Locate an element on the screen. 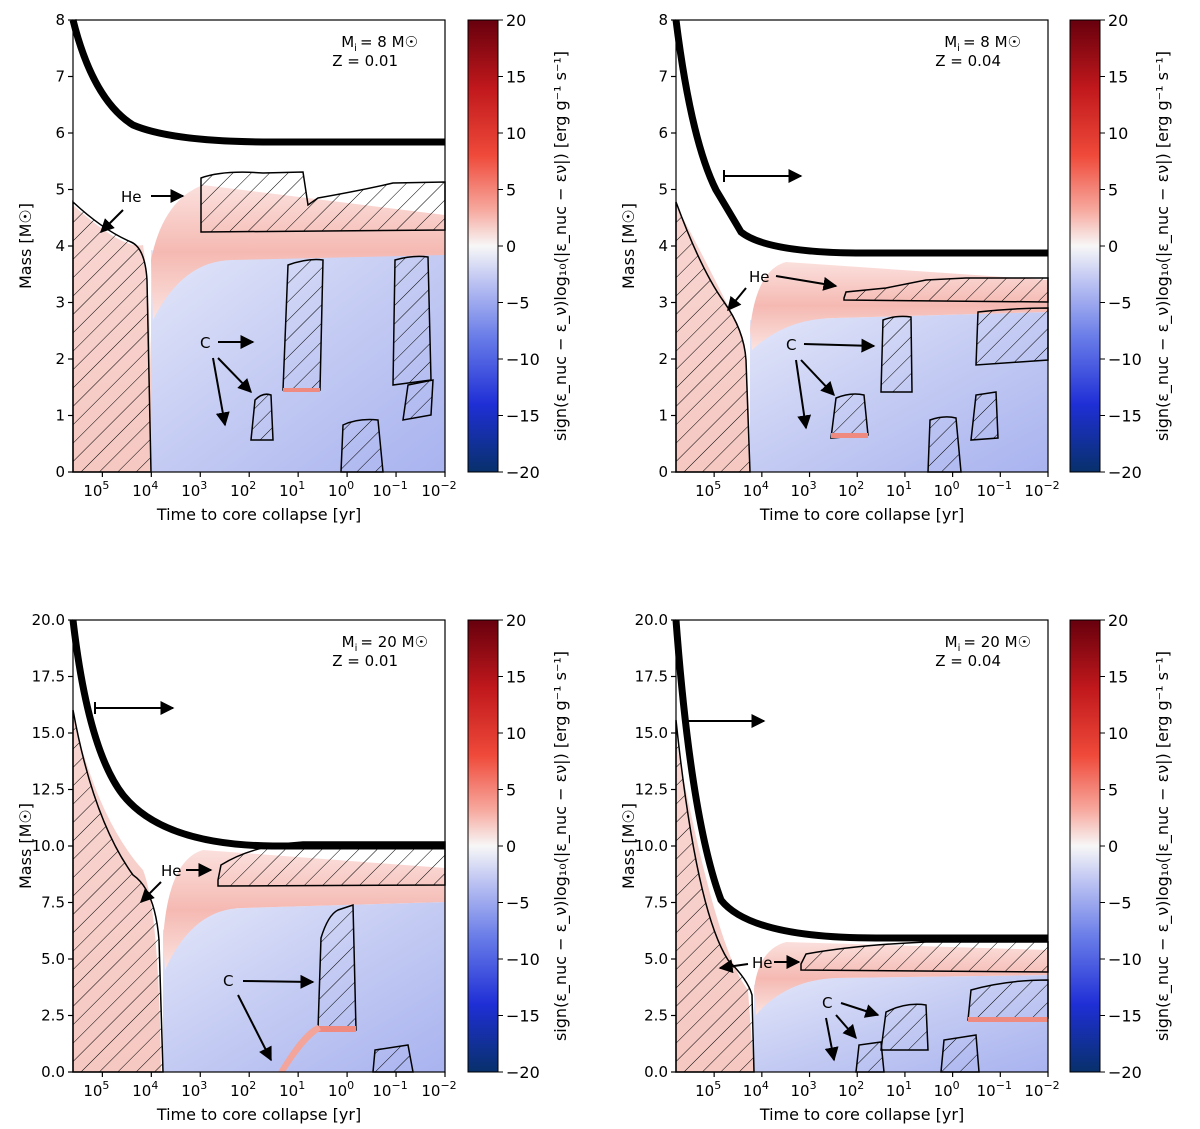  y-tick-label: 7 is located at coordinates (60, 77).